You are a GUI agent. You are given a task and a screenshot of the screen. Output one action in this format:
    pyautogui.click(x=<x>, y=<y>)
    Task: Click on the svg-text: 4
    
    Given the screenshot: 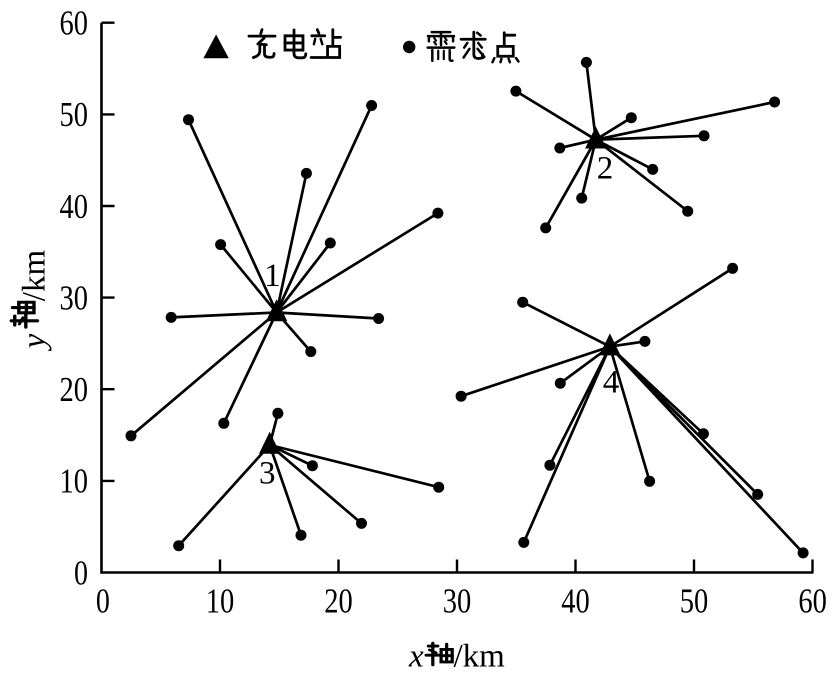 What is the action you would take?
    pyautogui.click(x=611, y=382)
    